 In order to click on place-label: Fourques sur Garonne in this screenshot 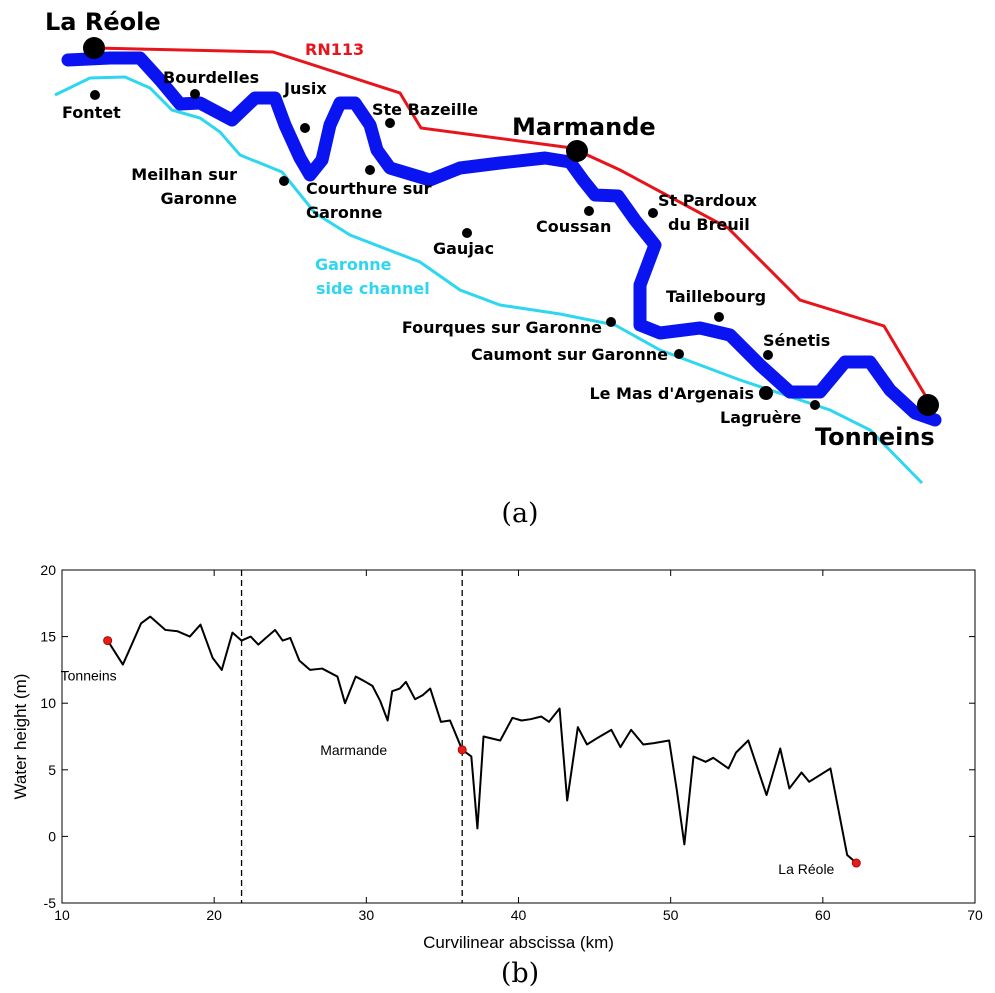, I will do `click(502, 327)`.